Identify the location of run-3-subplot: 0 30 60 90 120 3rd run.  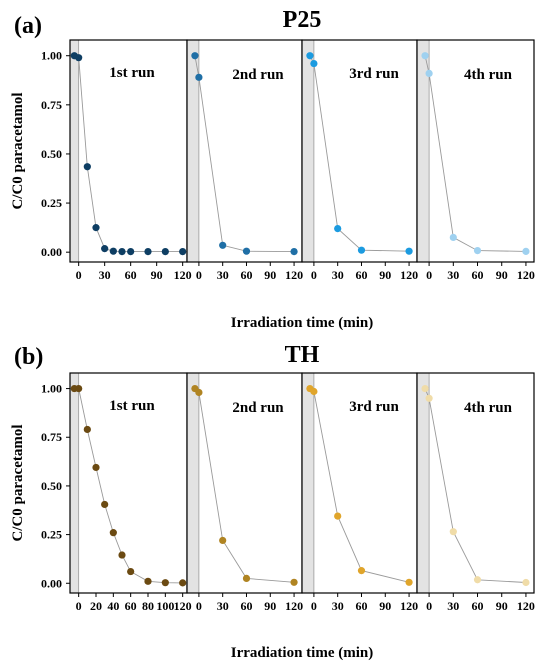
(359, 492).